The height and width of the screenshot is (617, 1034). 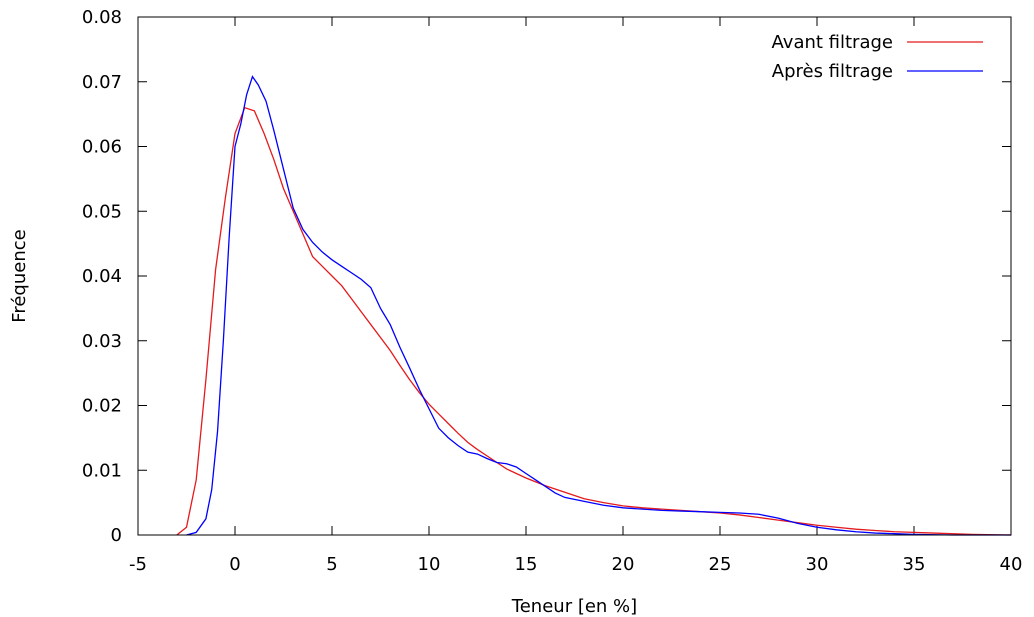 I want to click on y-tick-label: 0.08, so click(x=102, y=17).